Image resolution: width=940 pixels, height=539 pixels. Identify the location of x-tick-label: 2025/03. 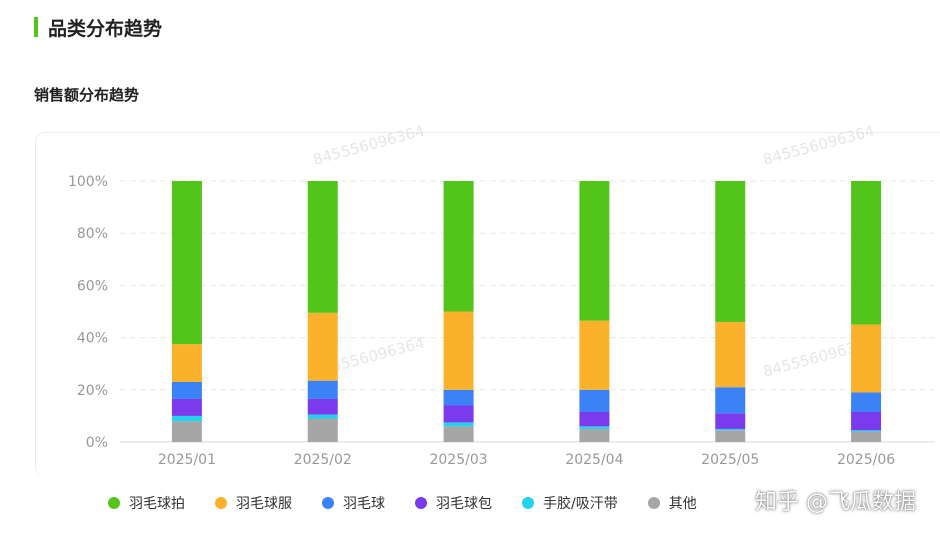
(458, 460).